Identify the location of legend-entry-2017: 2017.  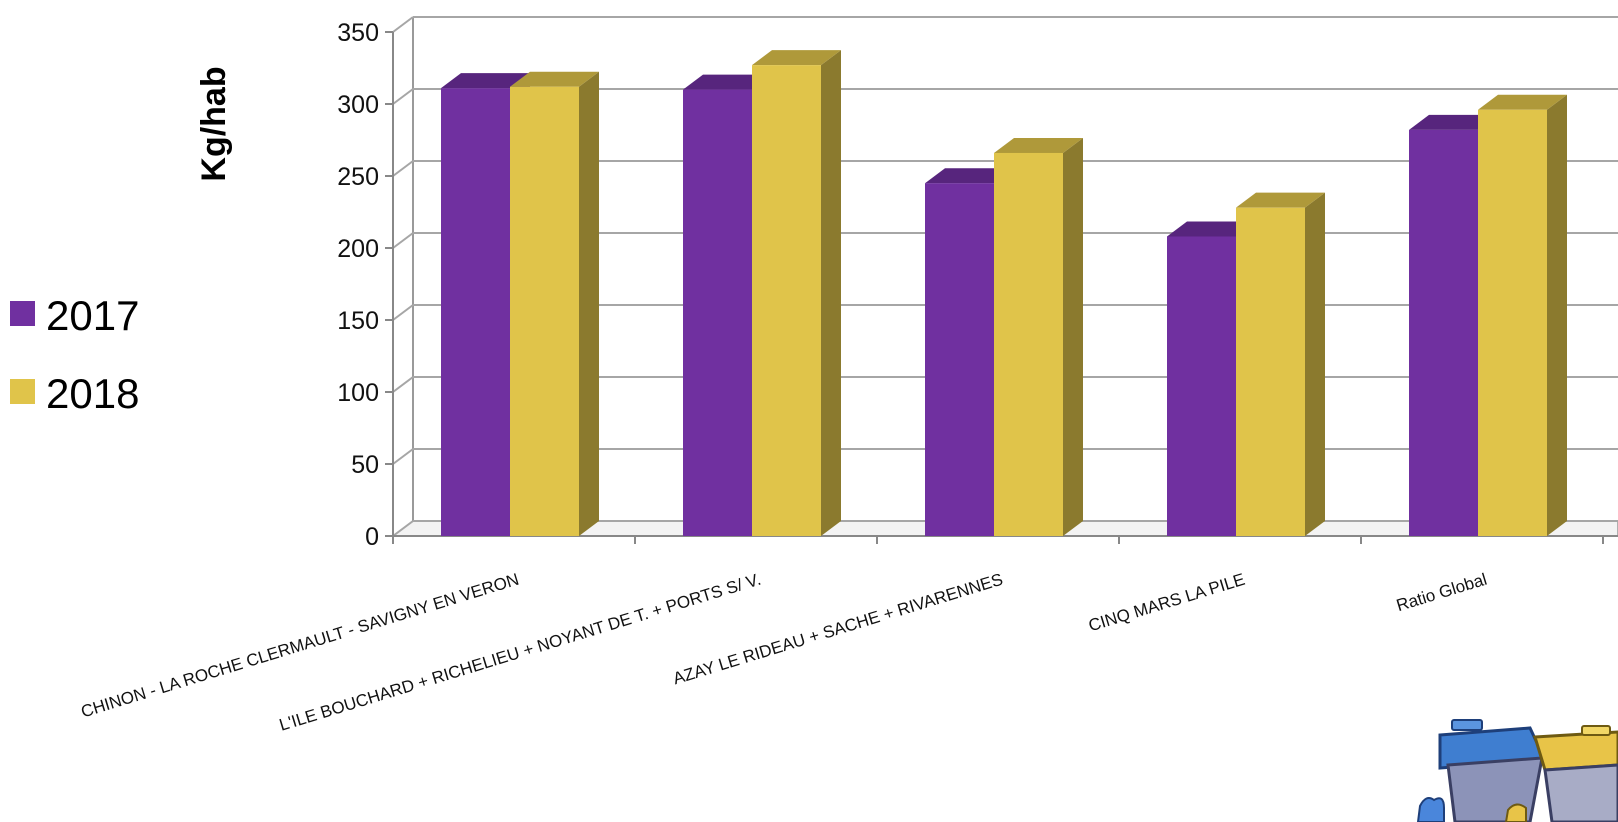
(74, 315).